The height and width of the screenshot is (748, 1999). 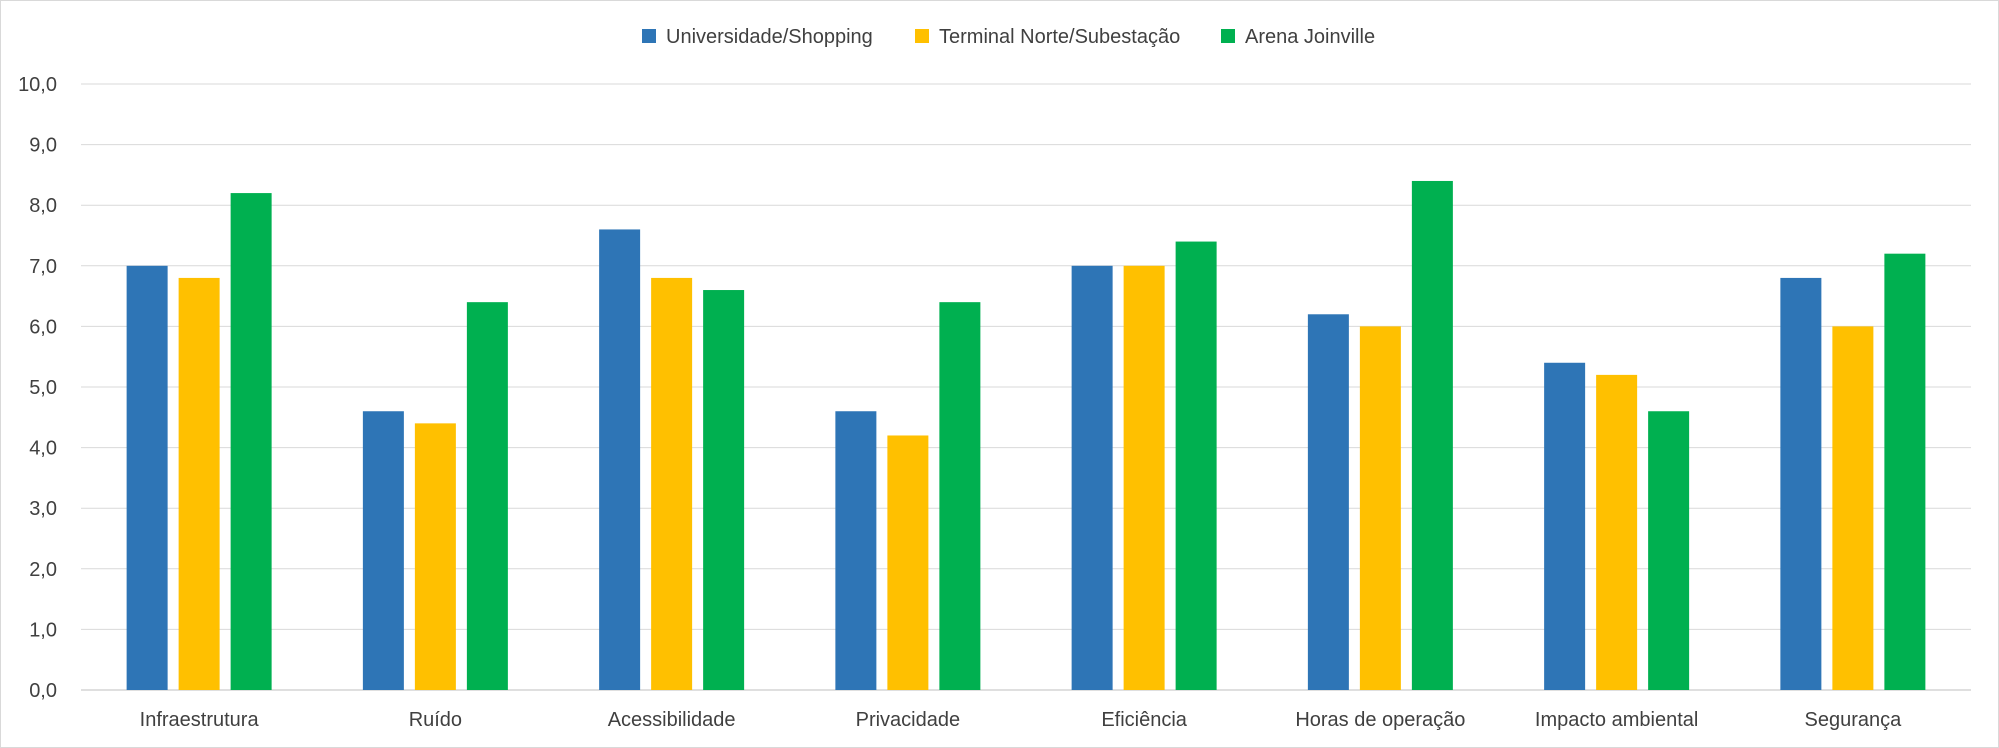 I want to click on y-tick-label: 10,0, so click(x=37, y=85).